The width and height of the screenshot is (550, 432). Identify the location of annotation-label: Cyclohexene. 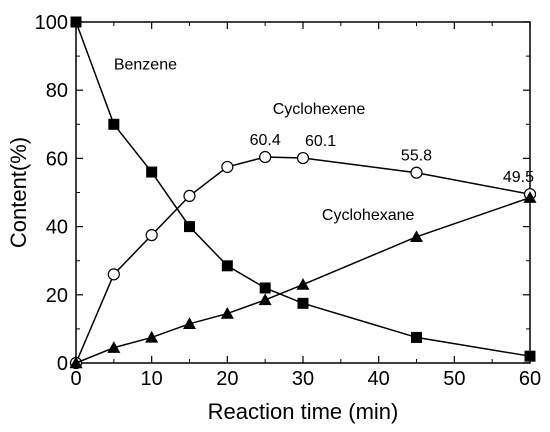
(319, 109).